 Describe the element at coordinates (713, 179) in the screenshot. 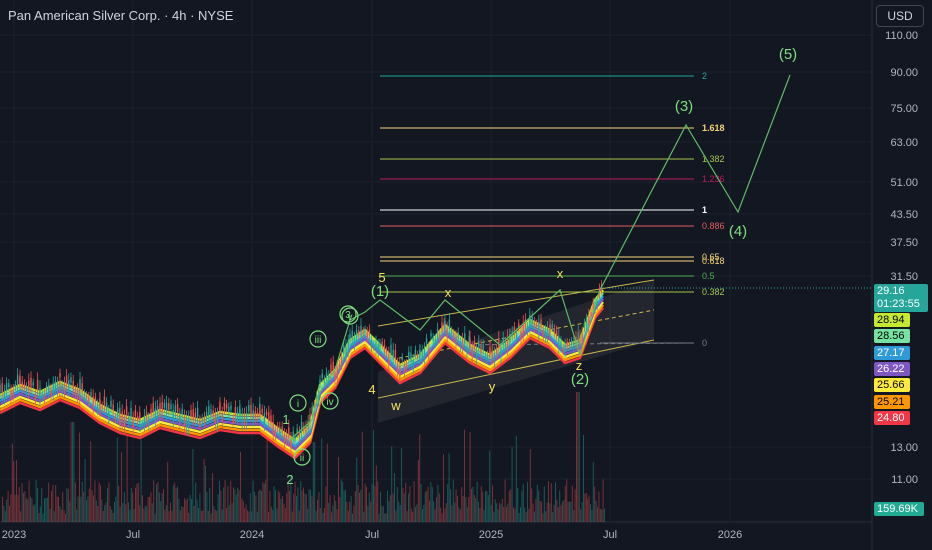

I see `fib-label: 1.236` at that location.